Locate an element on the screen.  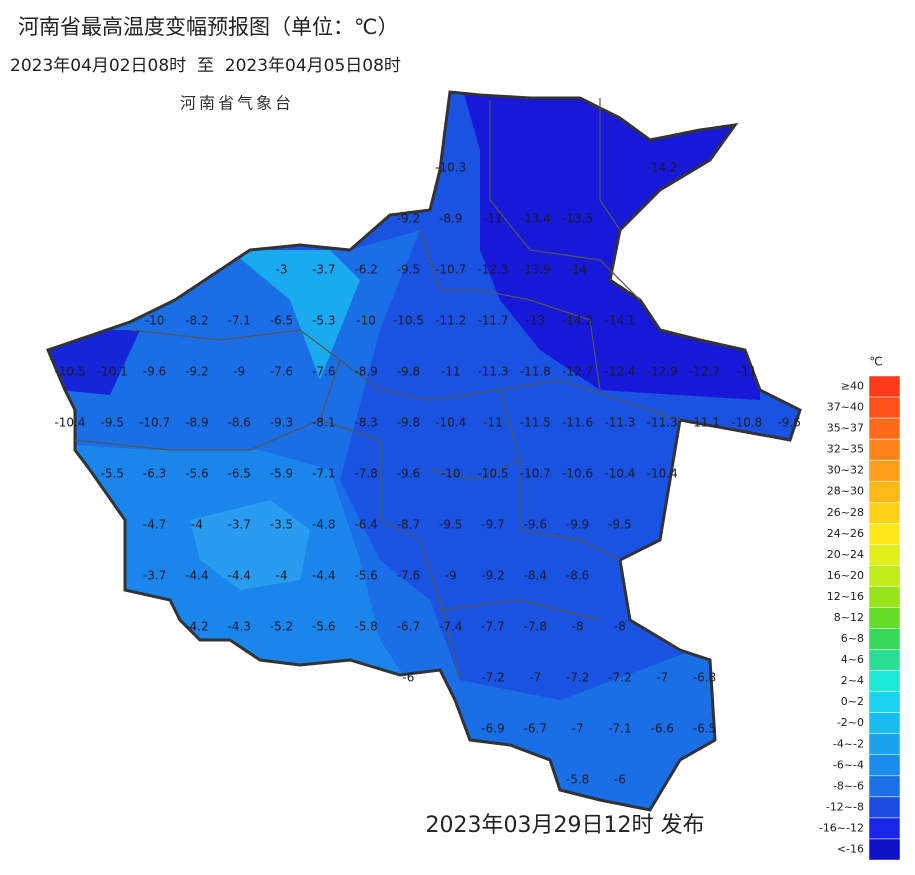
legend-label: 20~24 is located at coordinates (845, 554).